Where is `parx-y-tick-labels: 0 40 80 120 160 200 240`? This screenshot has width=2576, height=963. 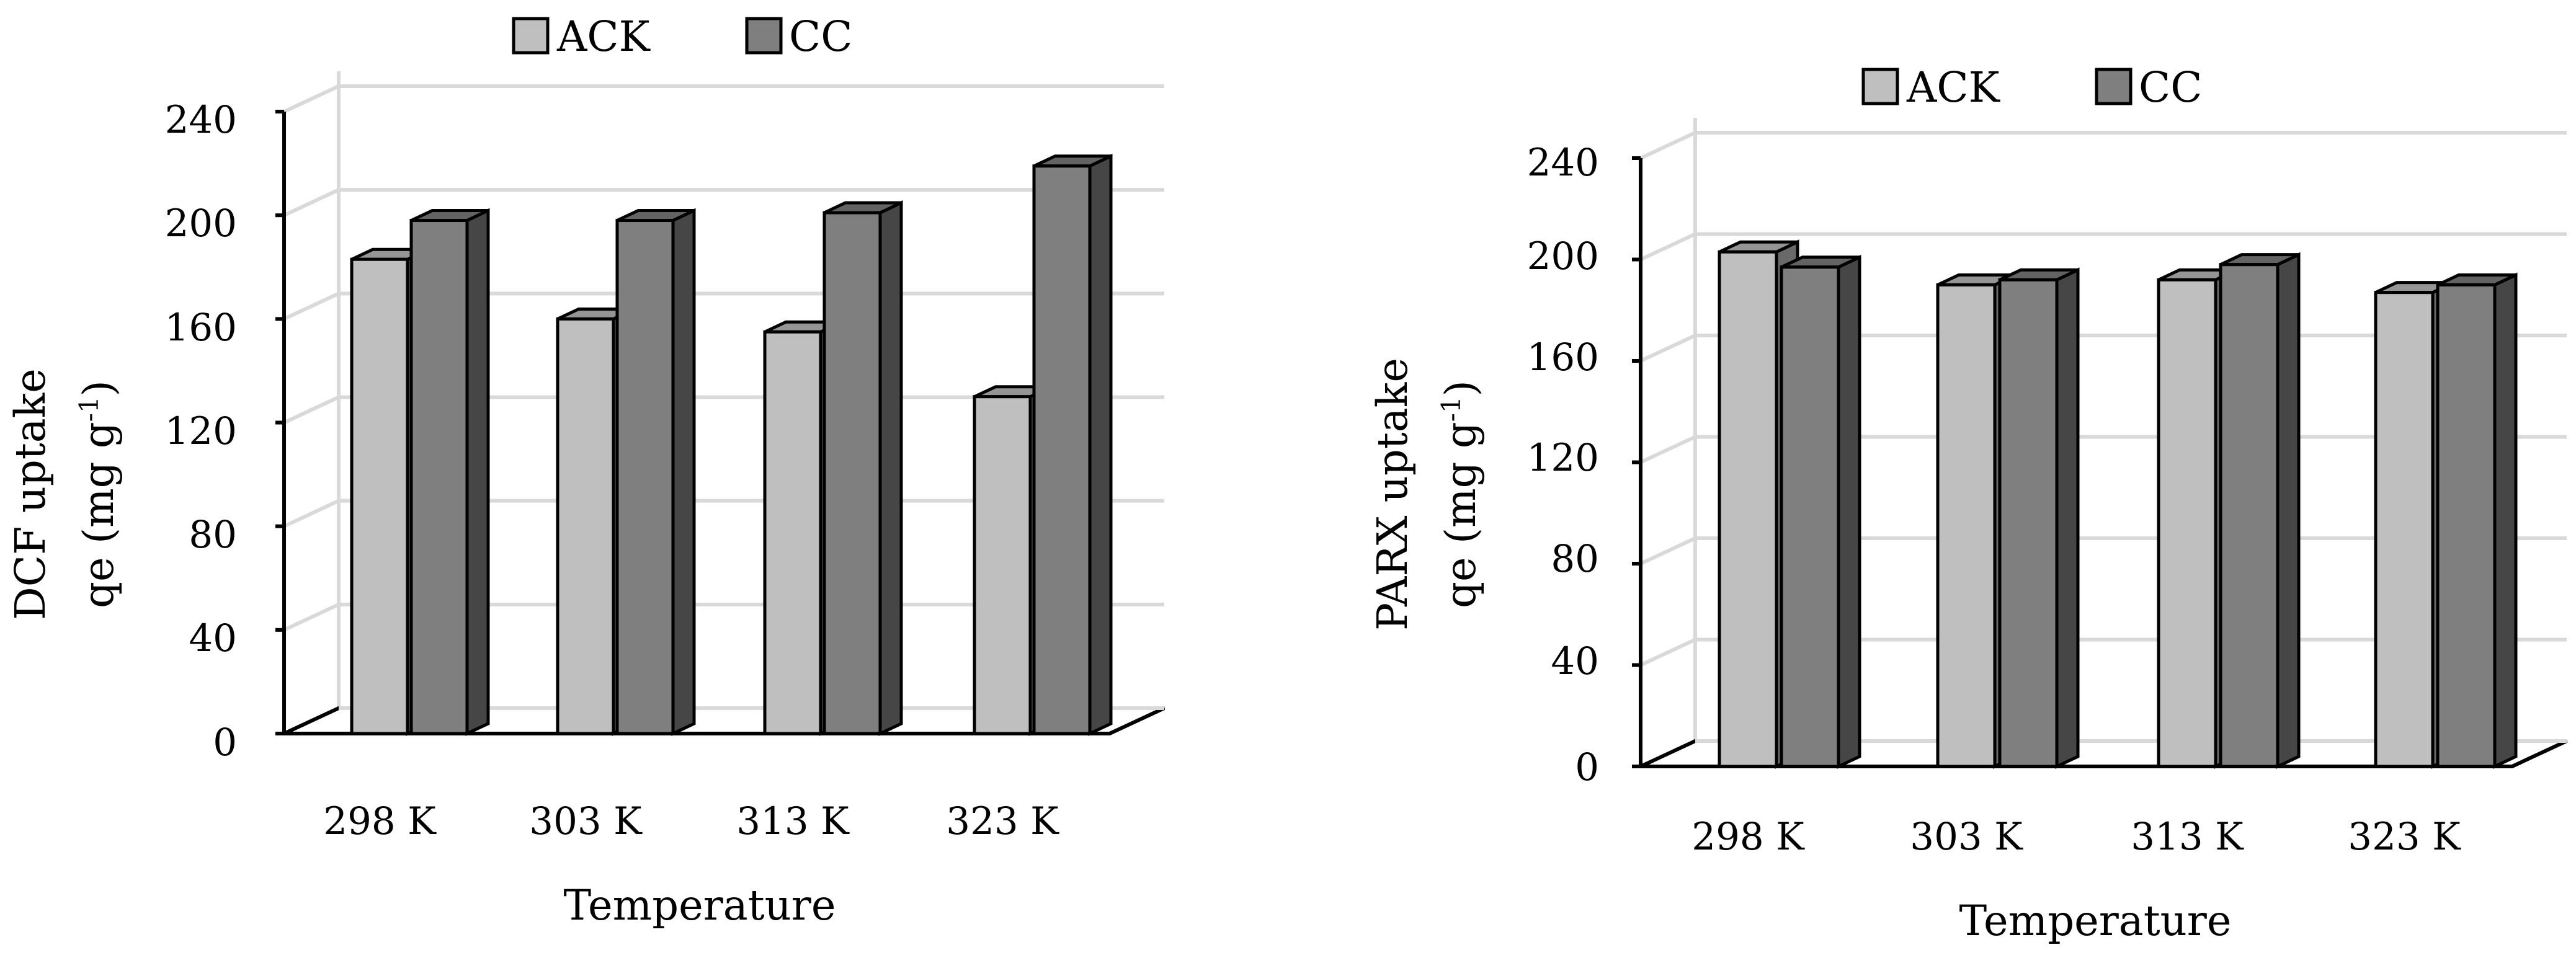 parx-y-tick-labels: 0 40 80 120 160 200 240 is located at coordinates (1563, 465).